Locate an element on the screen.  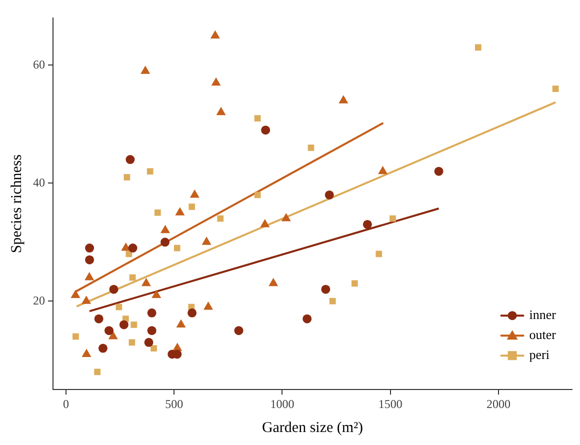
x-tick-label: 2000 is located at coordinates (498, 403).